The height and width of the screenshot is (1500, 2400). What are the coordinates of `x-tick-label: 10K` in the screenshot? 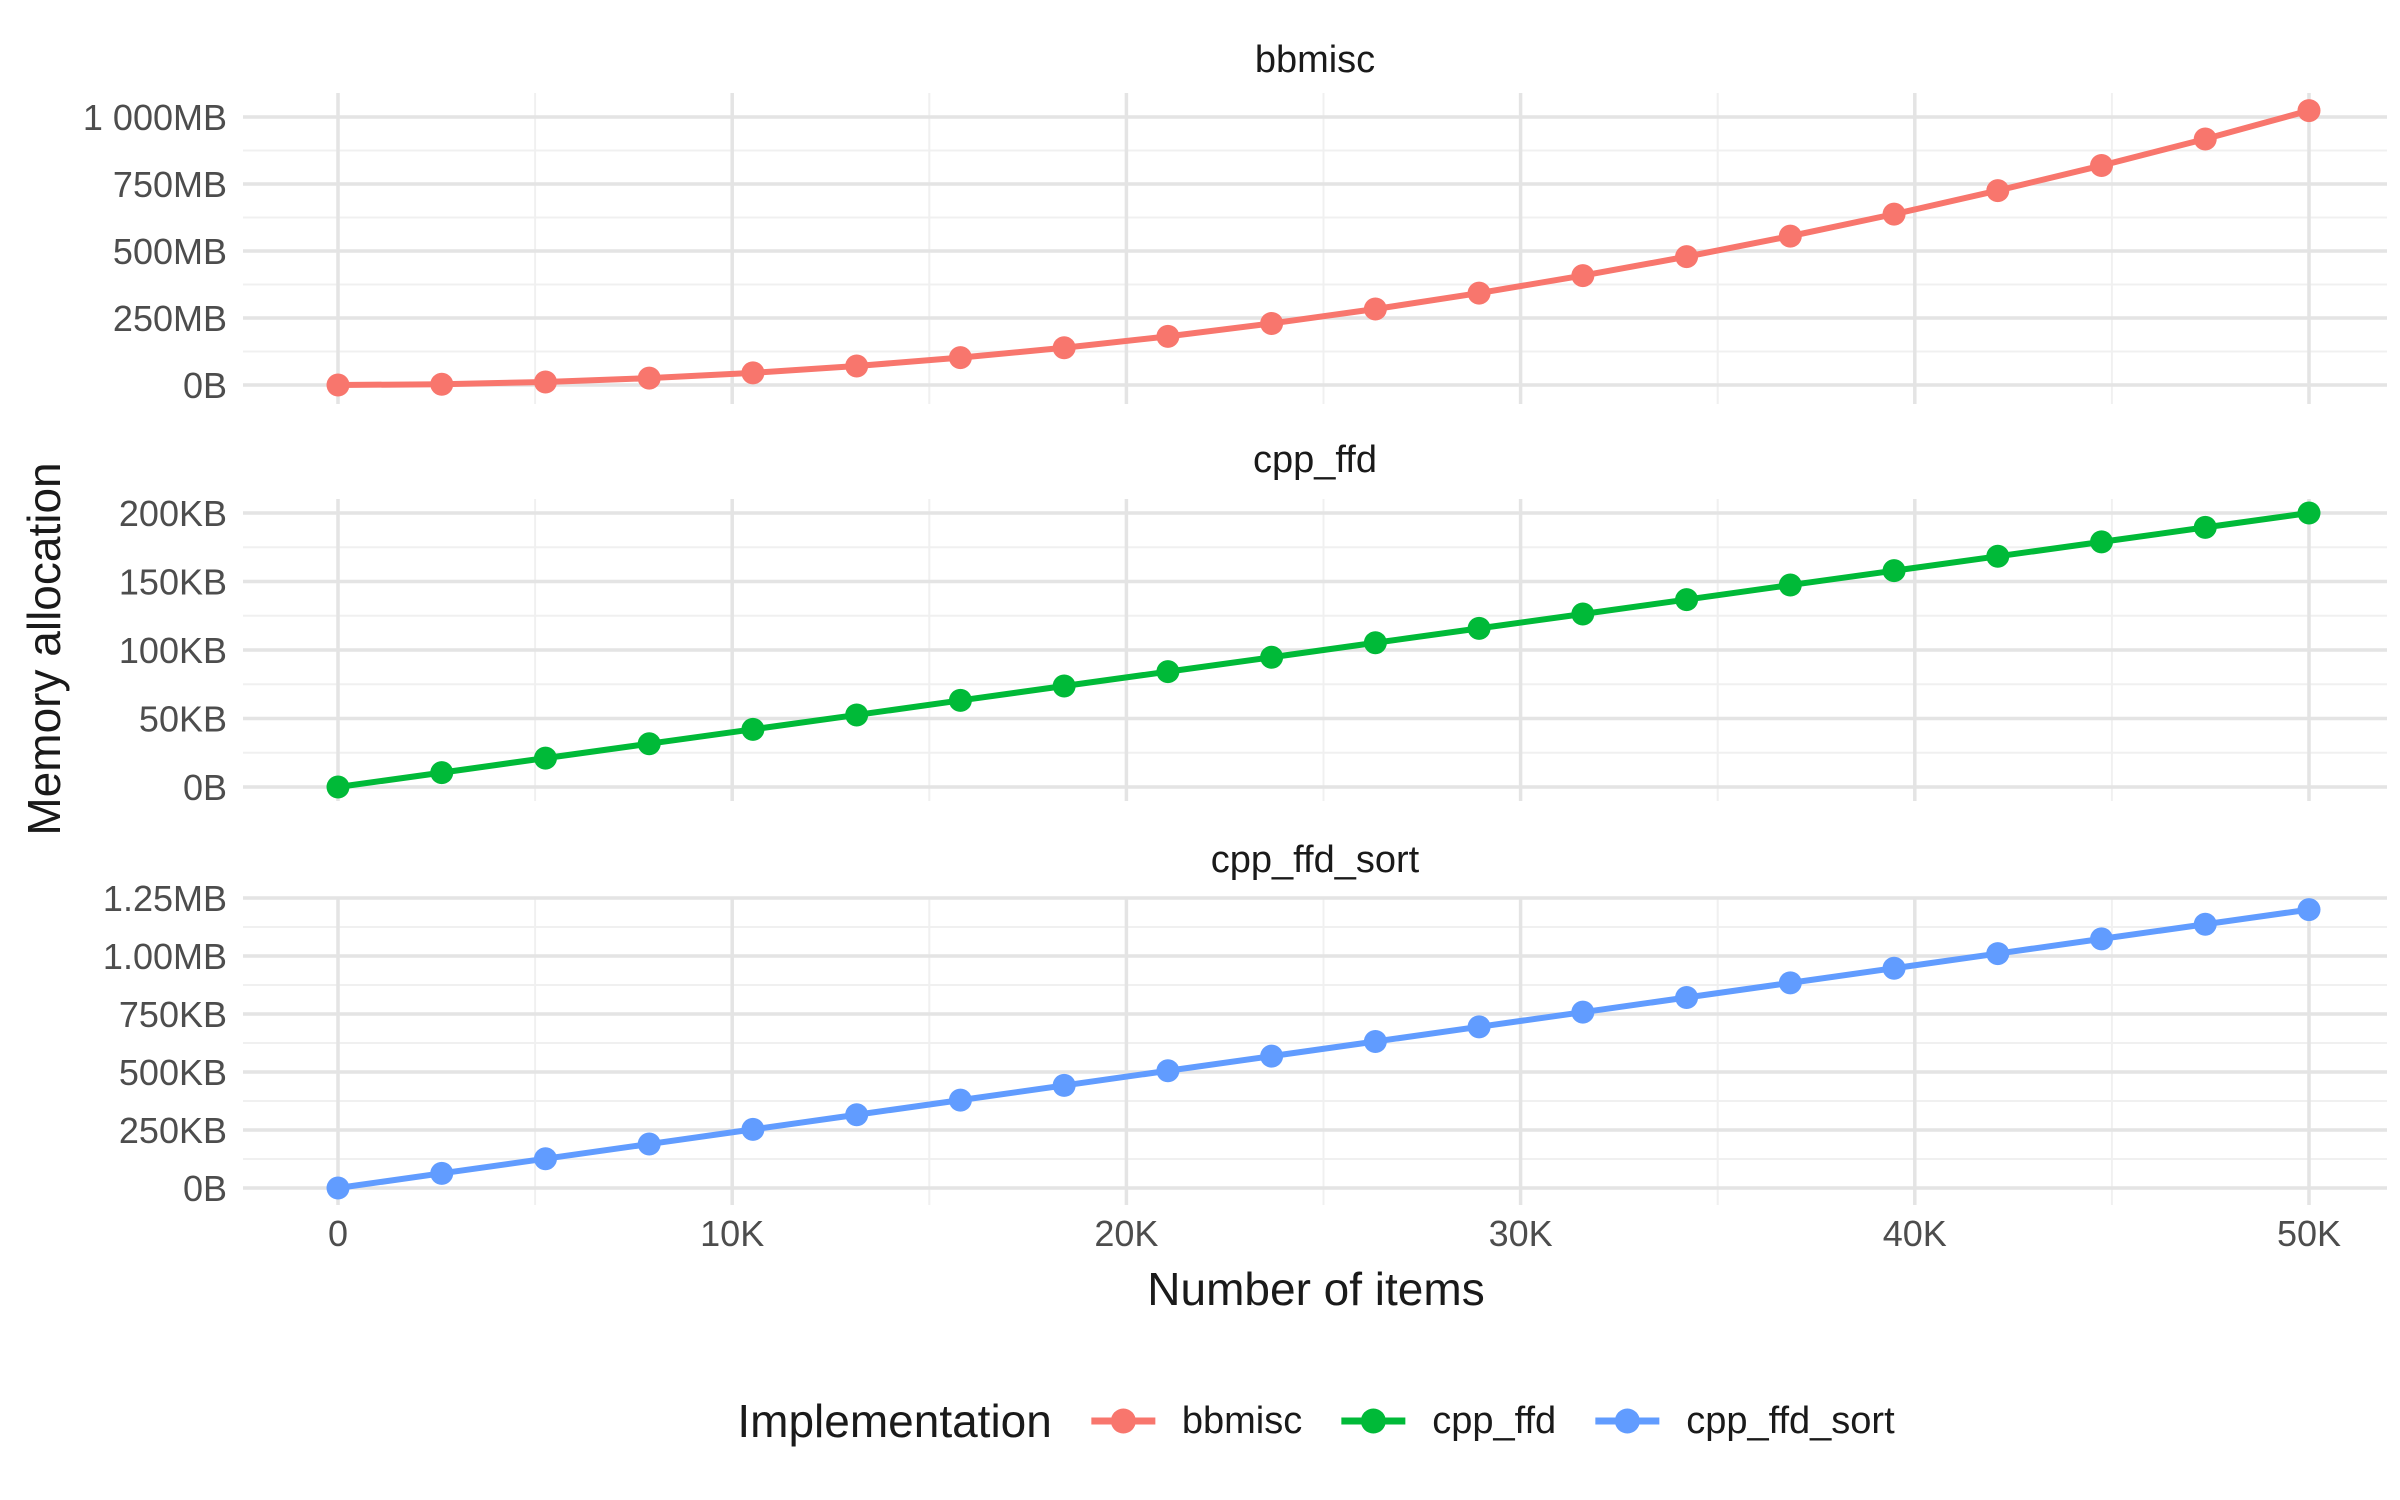 It's located at (732, 1233).